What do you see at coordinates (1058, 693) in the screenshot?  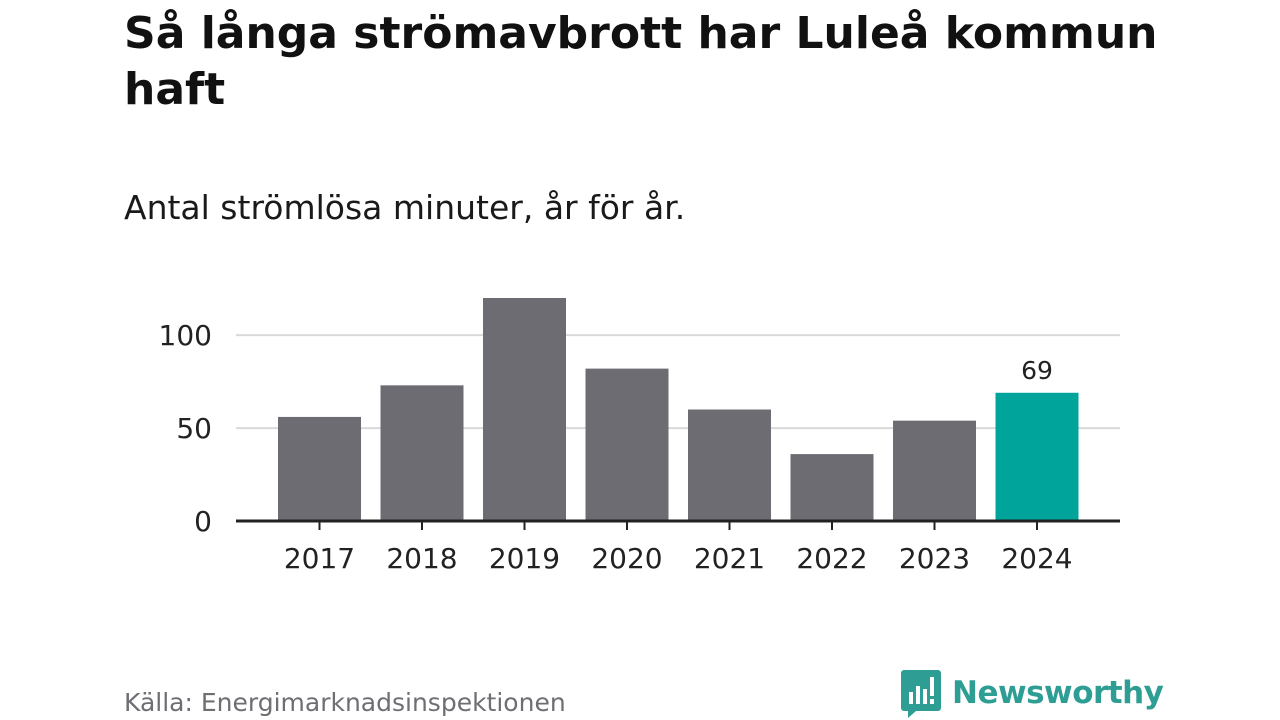 I see `brand-name: Newsworthy` at bounding box center [1058, 693].